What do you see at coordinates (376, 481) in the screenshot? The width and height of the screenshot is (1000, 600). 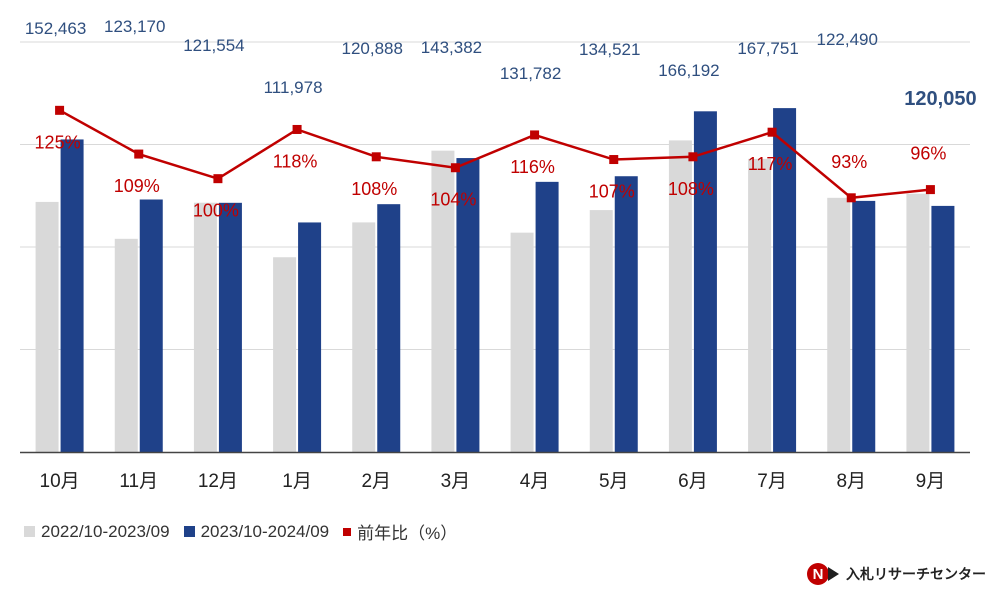 I see `x-tick-label: 2月` at bounding box center [376, 481].